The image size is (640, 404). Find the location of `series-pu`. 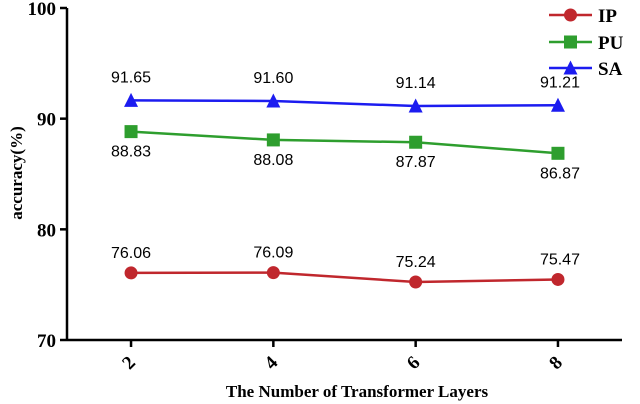

series-pu is located at coordinates (344, 142).